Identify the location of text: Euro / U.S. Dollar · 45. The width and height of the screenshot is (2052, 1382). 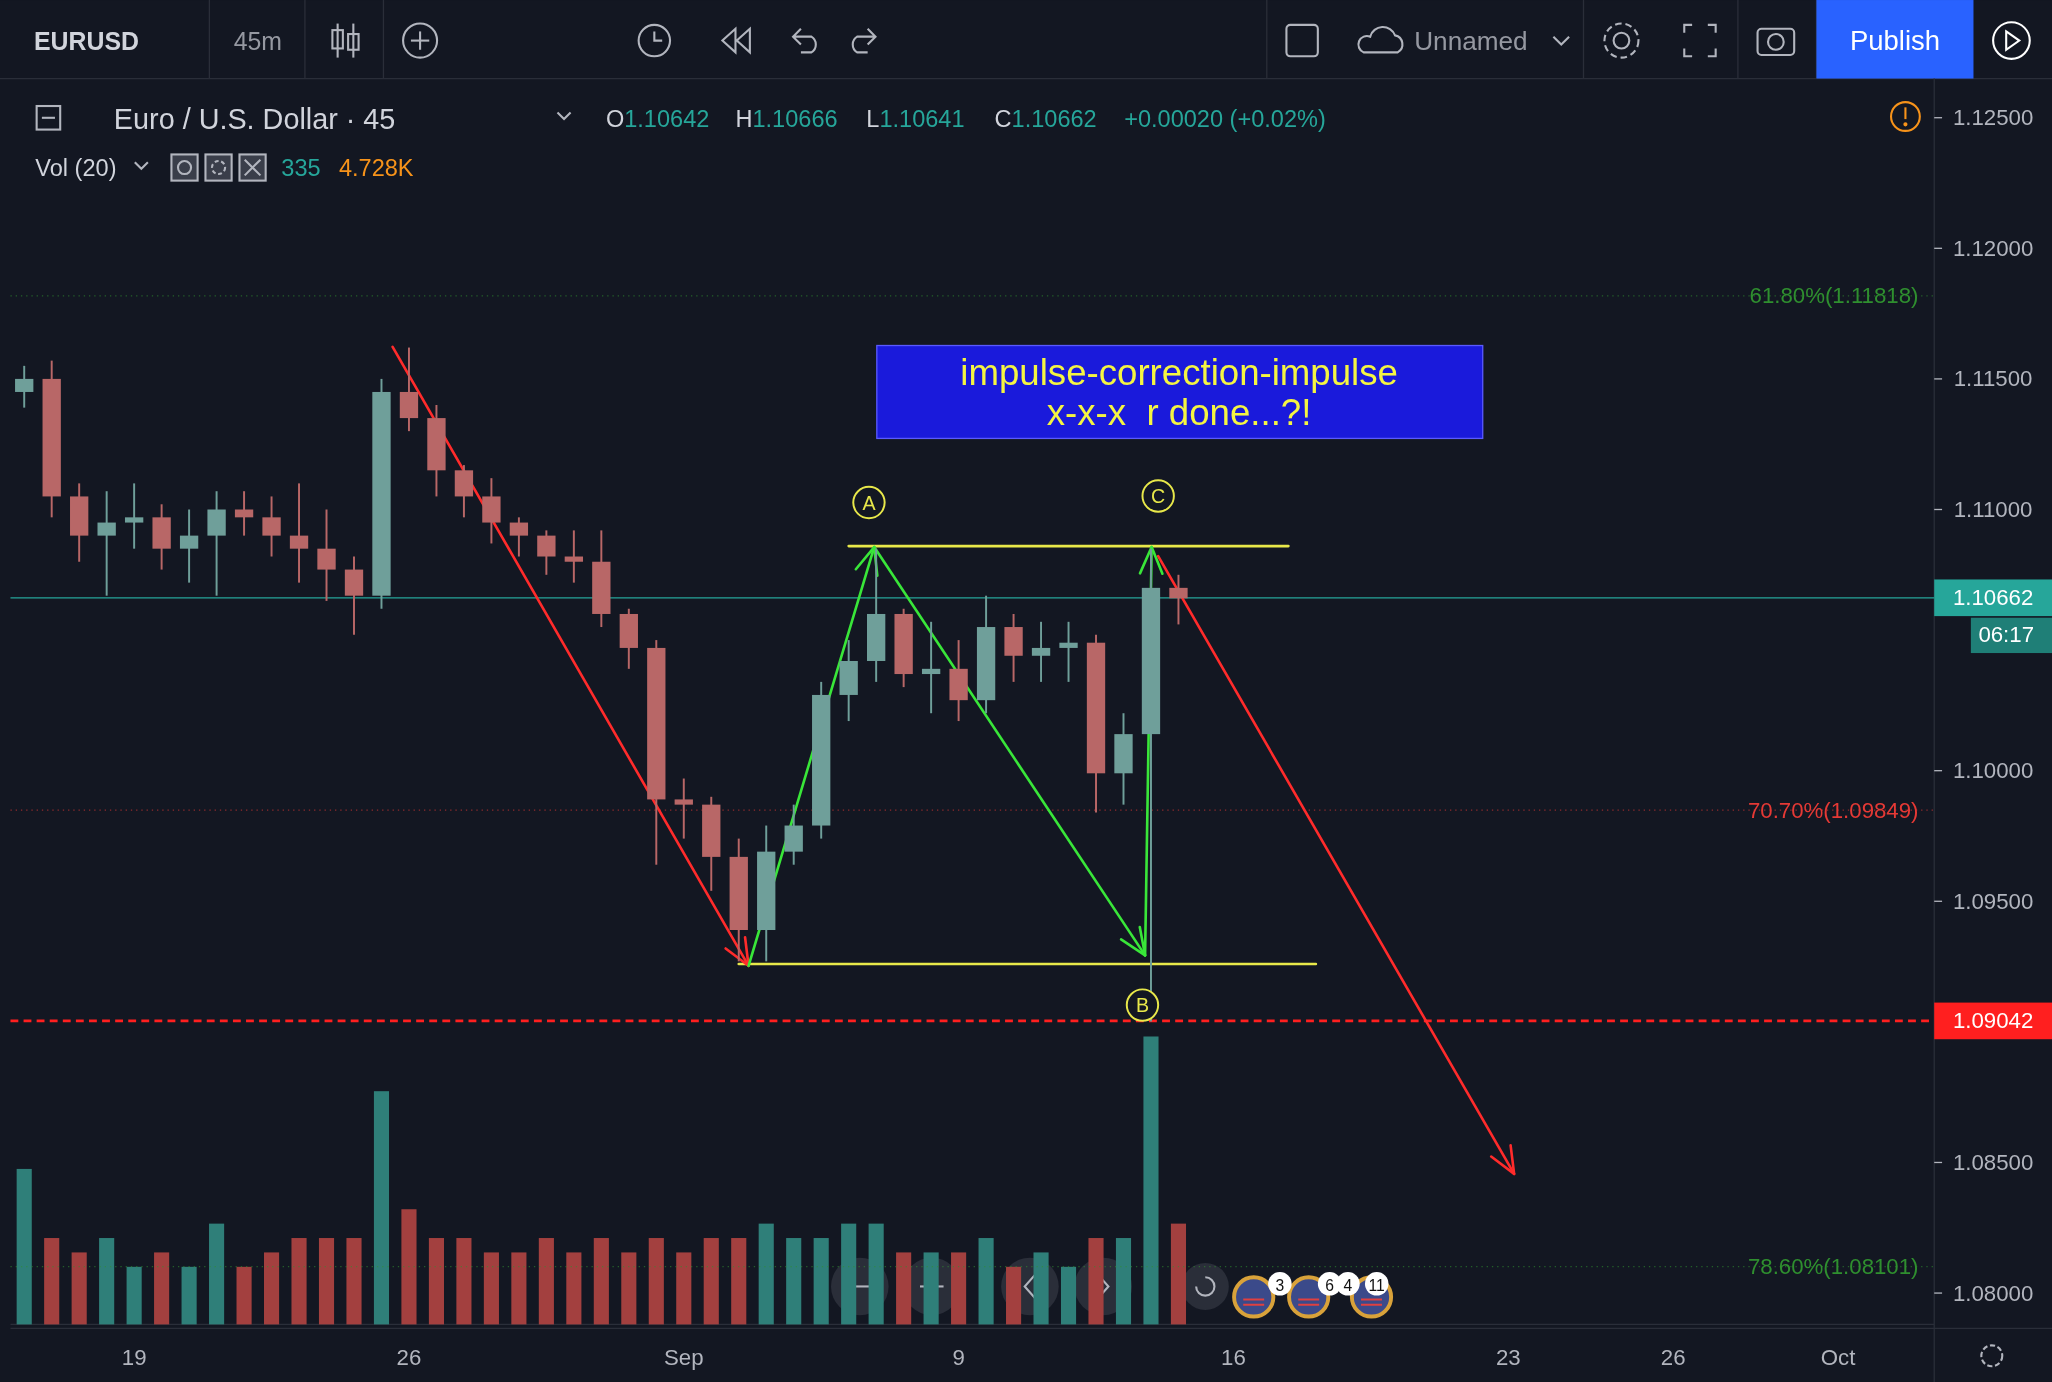
(254, 119).